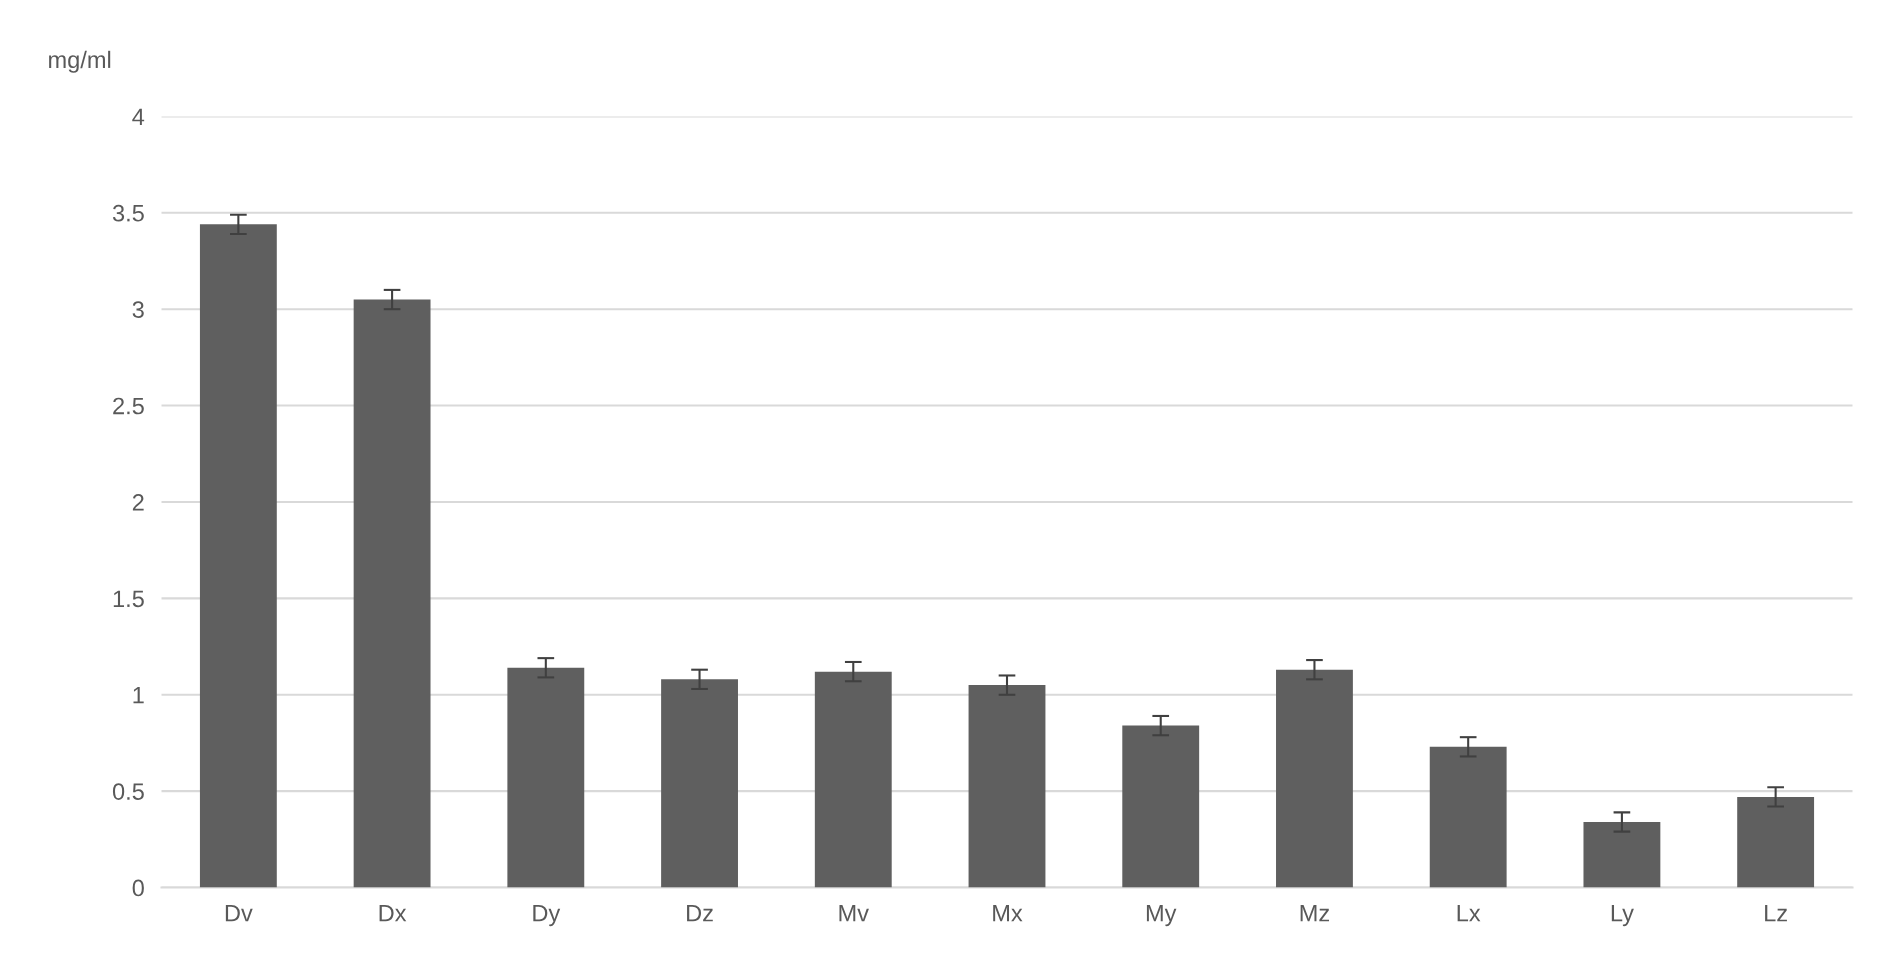 The height and width of the screenshot is (970, 1900). What do you see at coordinates (854, 913) in the screenshot?
I see `x-tick-label: Mv` at bounding box center [854, 913].